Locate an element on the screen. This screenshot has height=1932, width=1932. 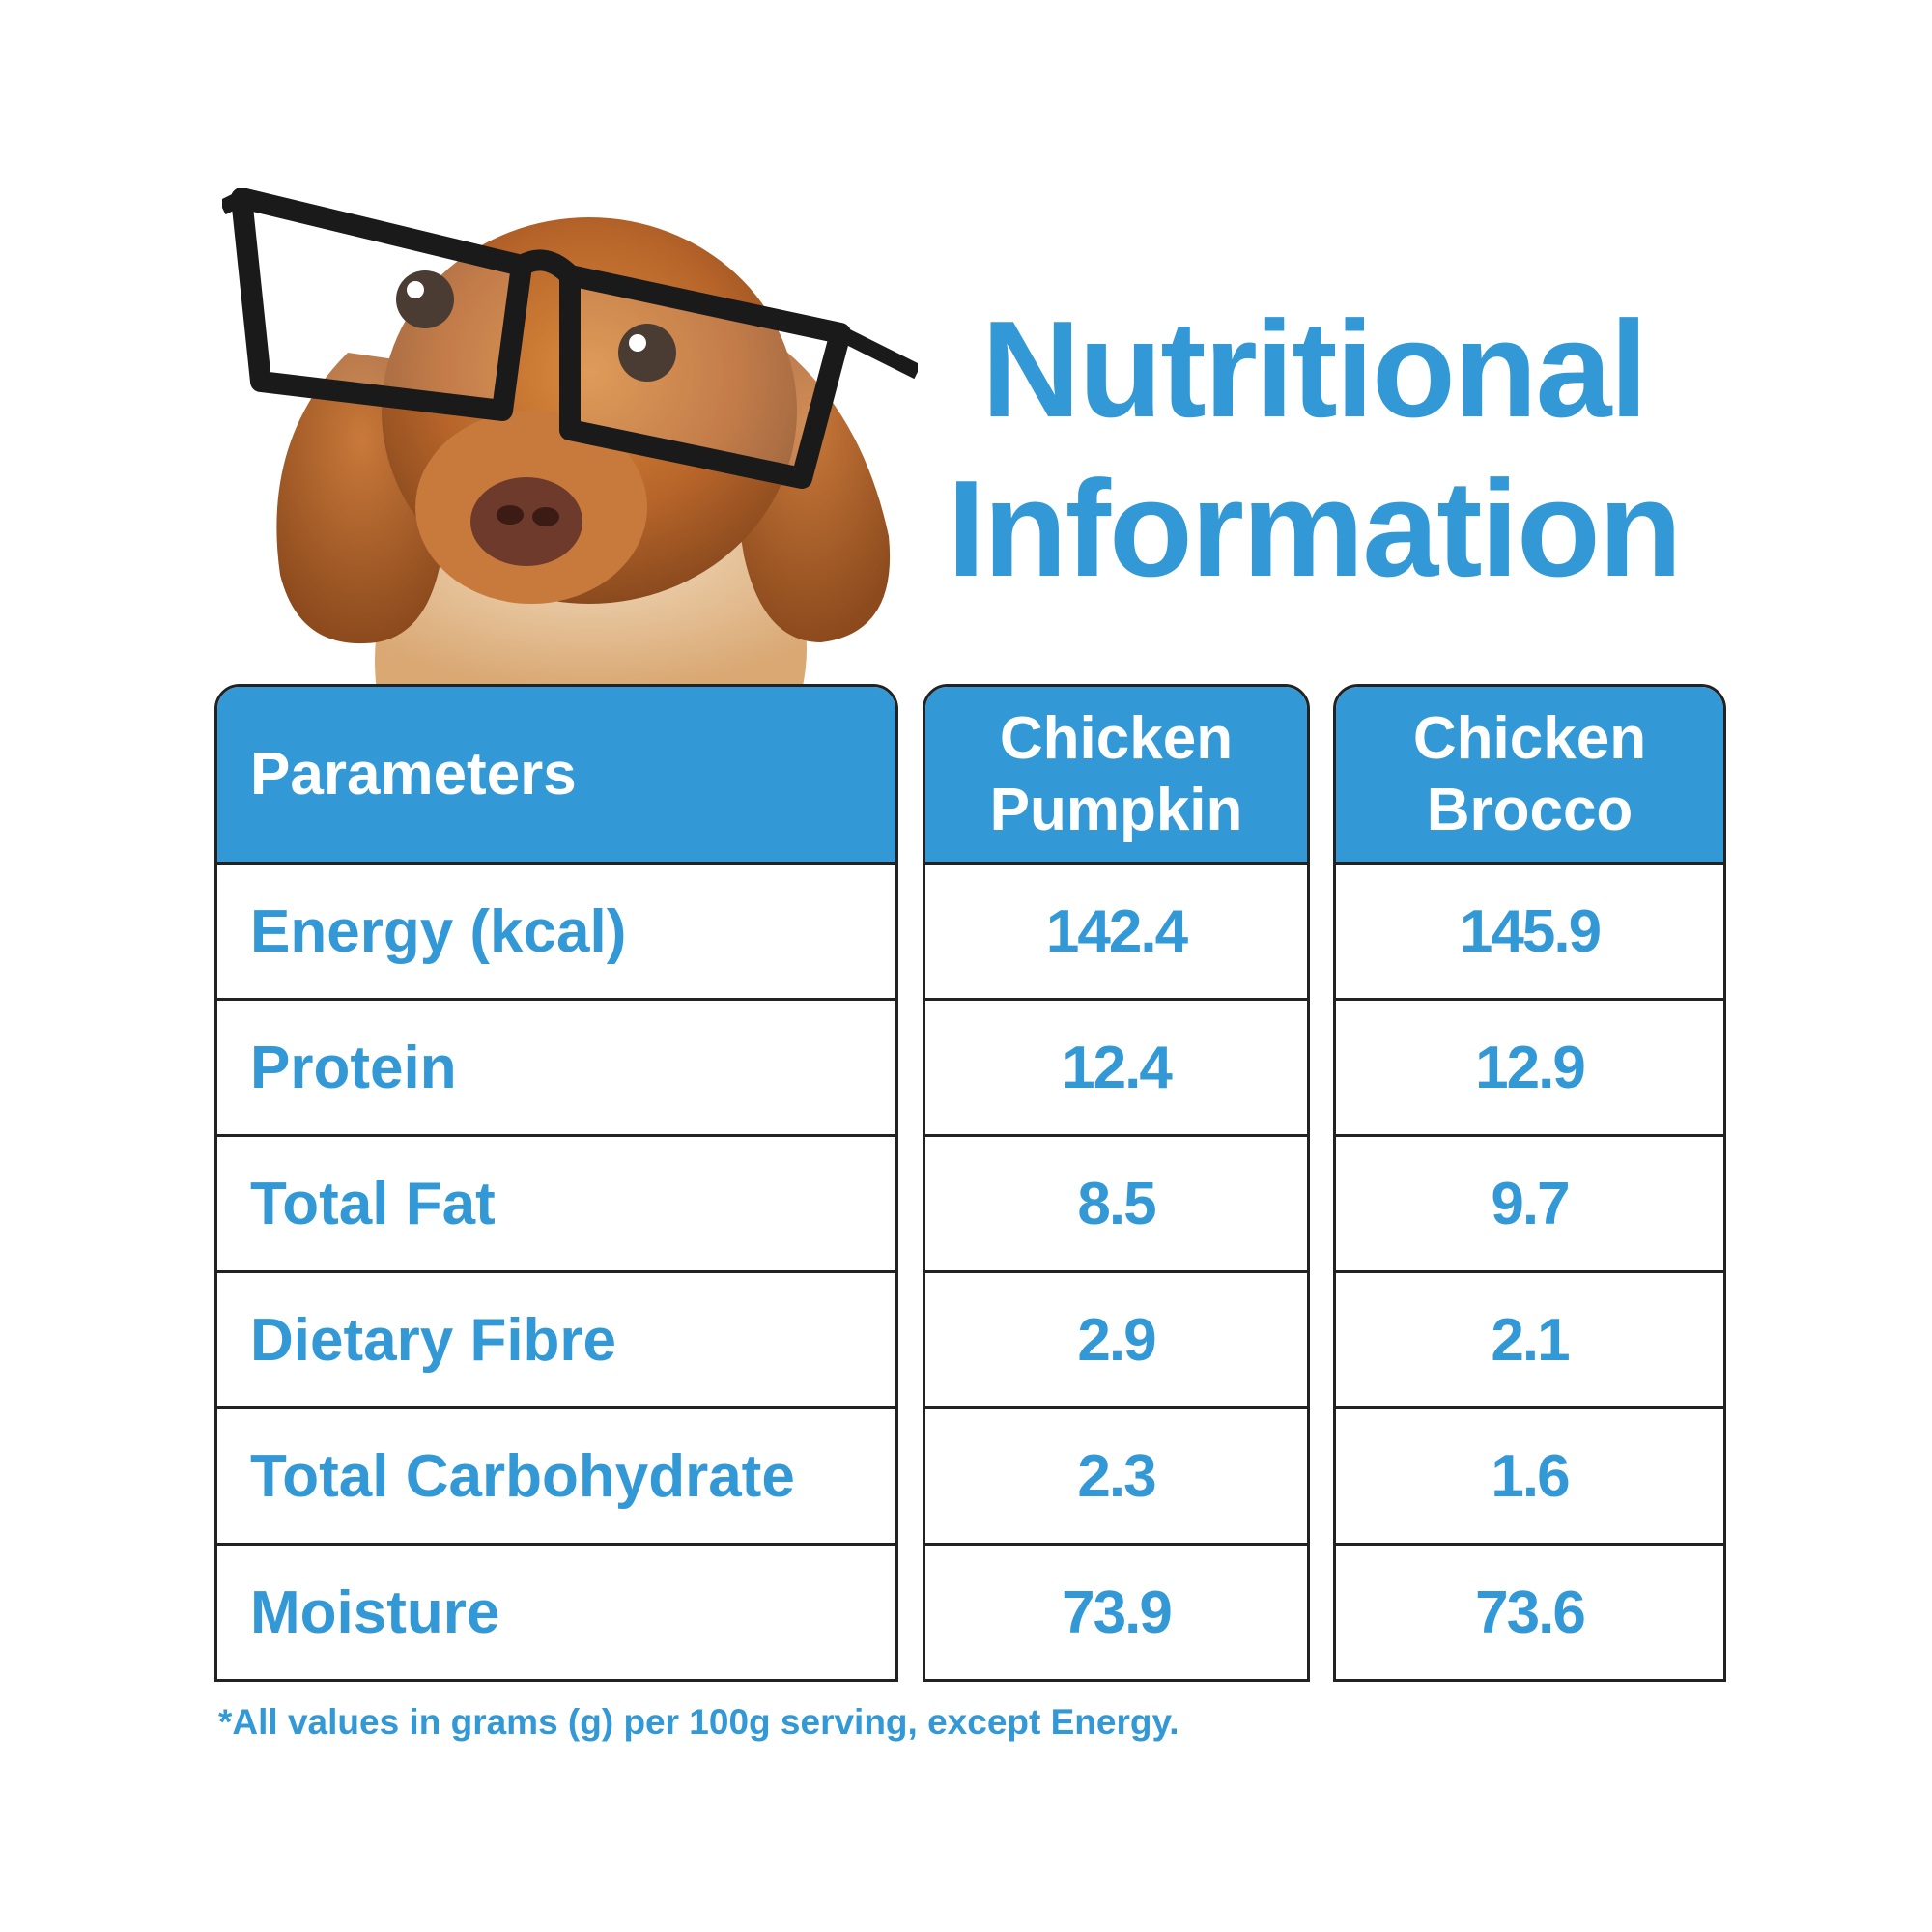
value-cell: 12.9 is located at coordinates (1529, 1069).